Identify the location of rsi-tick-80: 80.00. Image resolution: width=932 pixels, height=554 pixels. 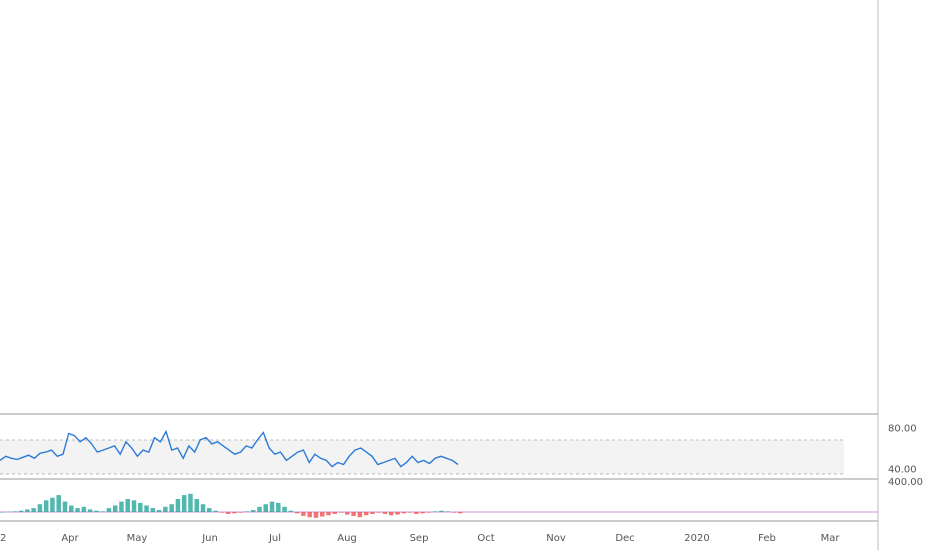
(902, 428).